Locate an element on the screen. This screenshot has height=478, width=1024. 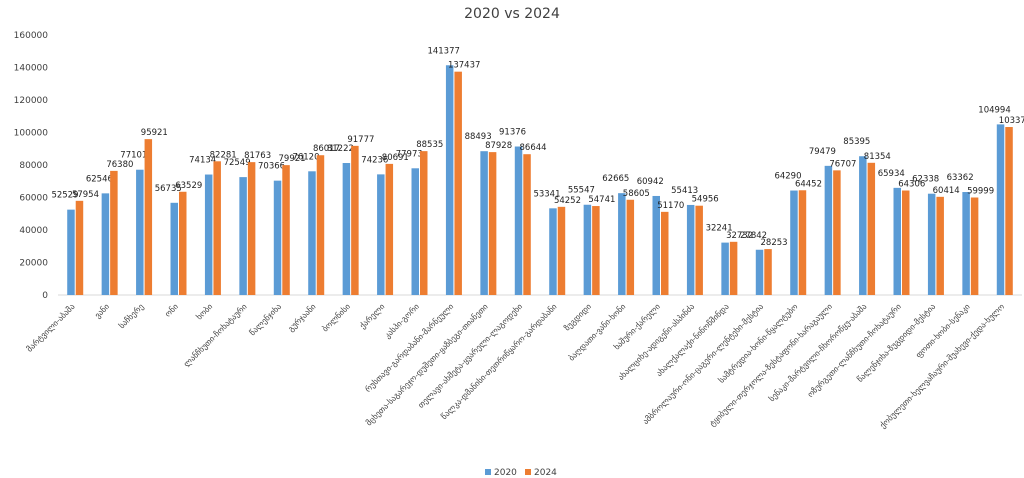
data-label: 63362 is located at coordinates (960, 178).